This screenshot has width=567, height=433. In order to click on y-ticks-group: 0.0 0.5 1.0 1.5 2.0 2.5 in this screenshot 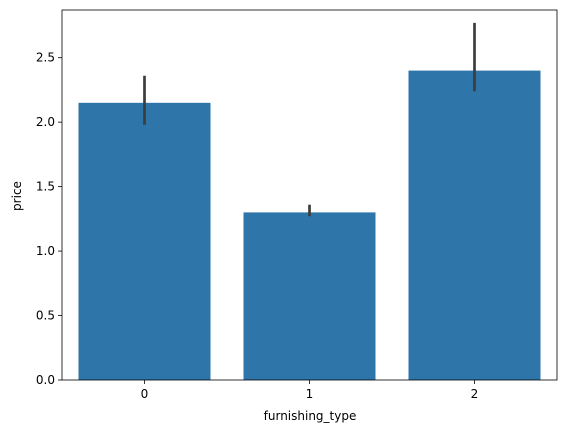, I will do `click(49, 219)`.